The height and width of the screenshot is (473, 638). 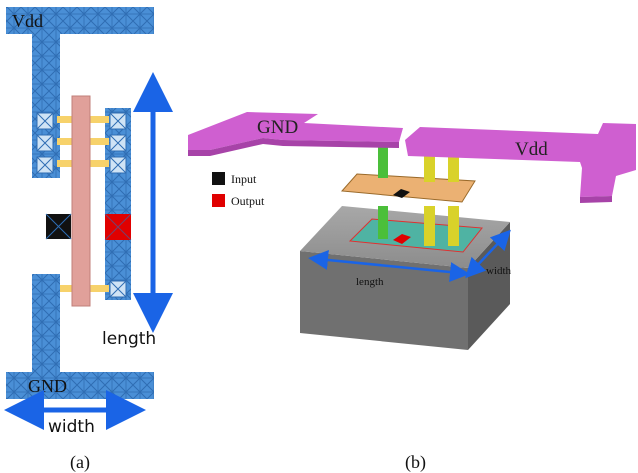 I want to click on legend-input-swatch, so click(x=218, y=178).